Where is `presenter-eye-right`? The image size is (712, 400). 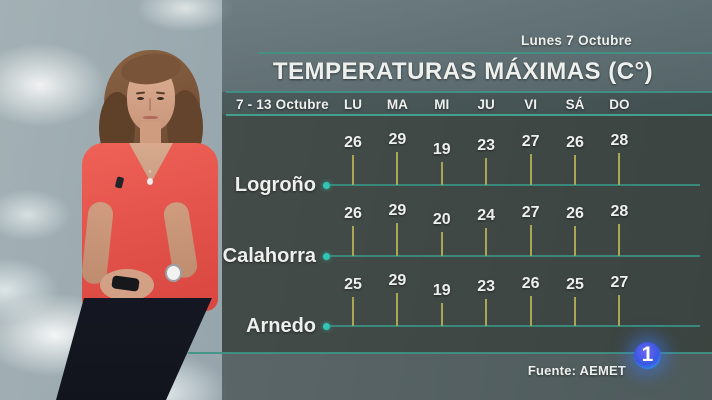 presenter-eye-right is located at coordinates (160, 98).